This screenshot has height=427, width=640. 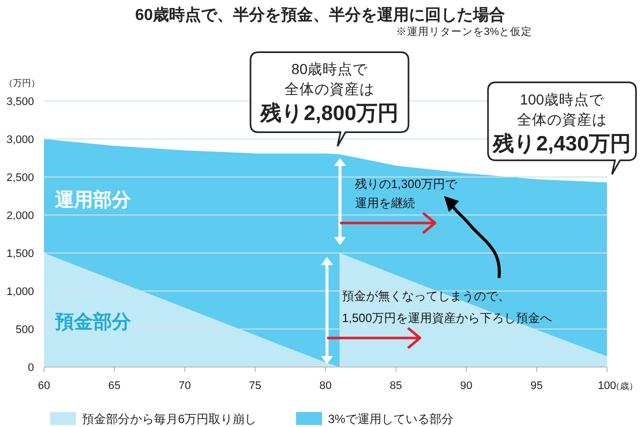 I want to click on legend-label: 預金部分から毎月6万円取り崩し, so click(x=169, y=419).